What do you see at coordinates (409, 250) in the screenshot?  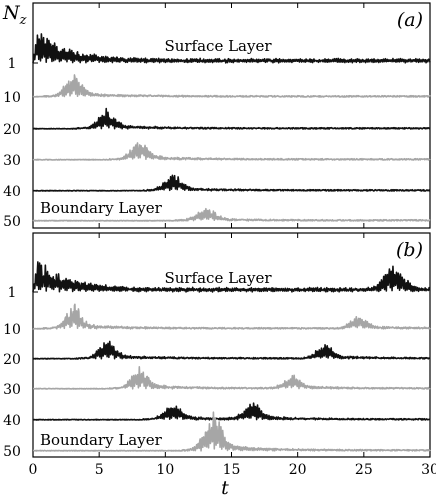 I see `panel-label: (b)` at bounding box center [409, 250].